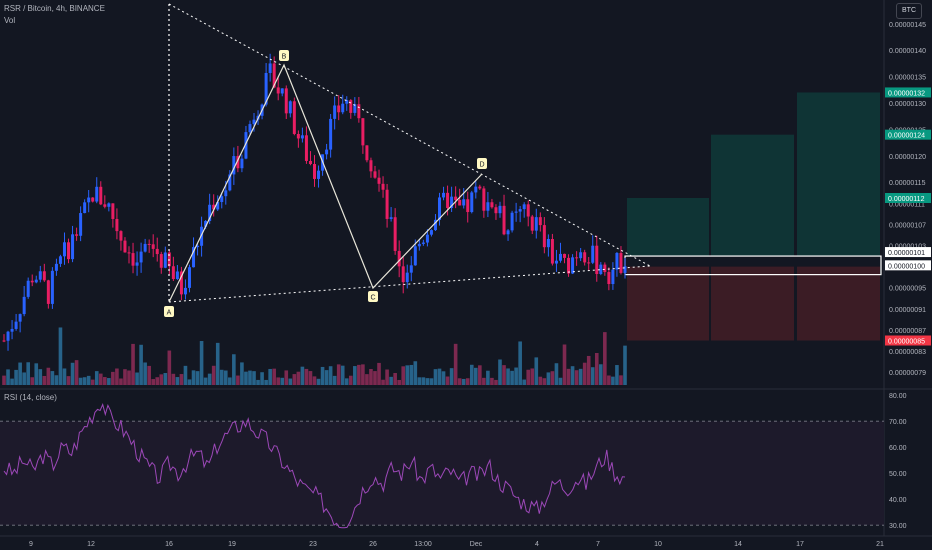 The image size is (932, 550). What do you see at coordinates (907, 25) in the screenshot?
I see `price-tick-label: 0.00000145` at bounding box center [907, 25].